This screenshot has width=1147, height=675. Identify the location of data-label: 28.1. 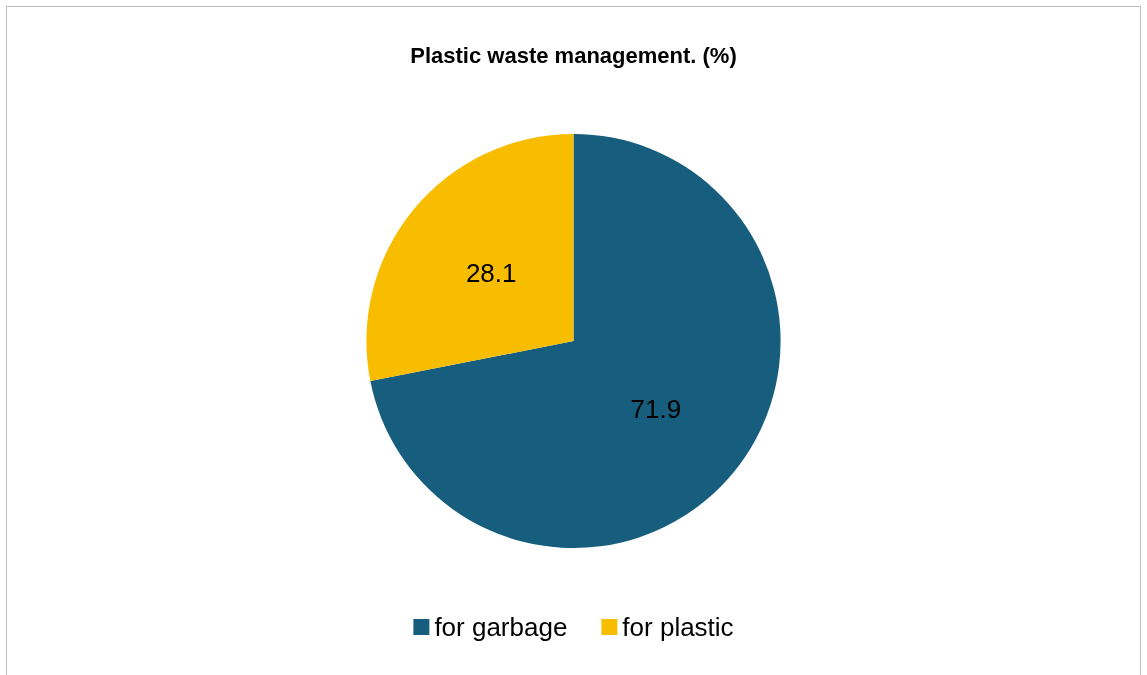
(491, 273).